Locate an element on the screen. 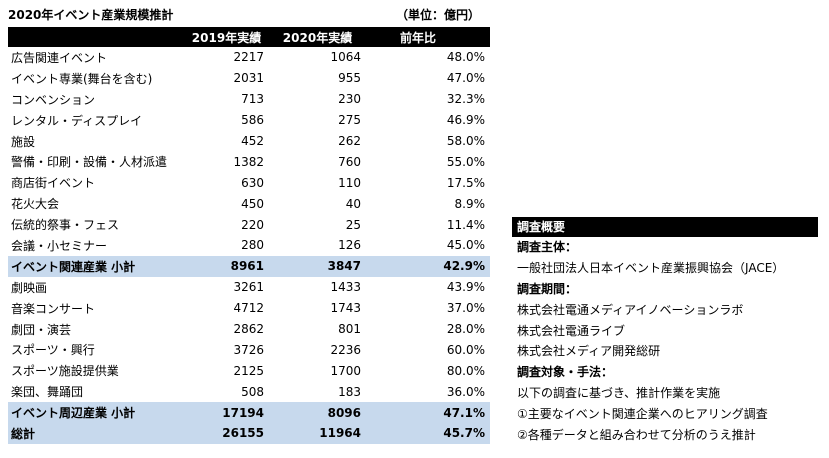 This screenshot has width=829, height=458. table-row: コンベンション 713 230 32.3% is located at coordinates (249, 99).